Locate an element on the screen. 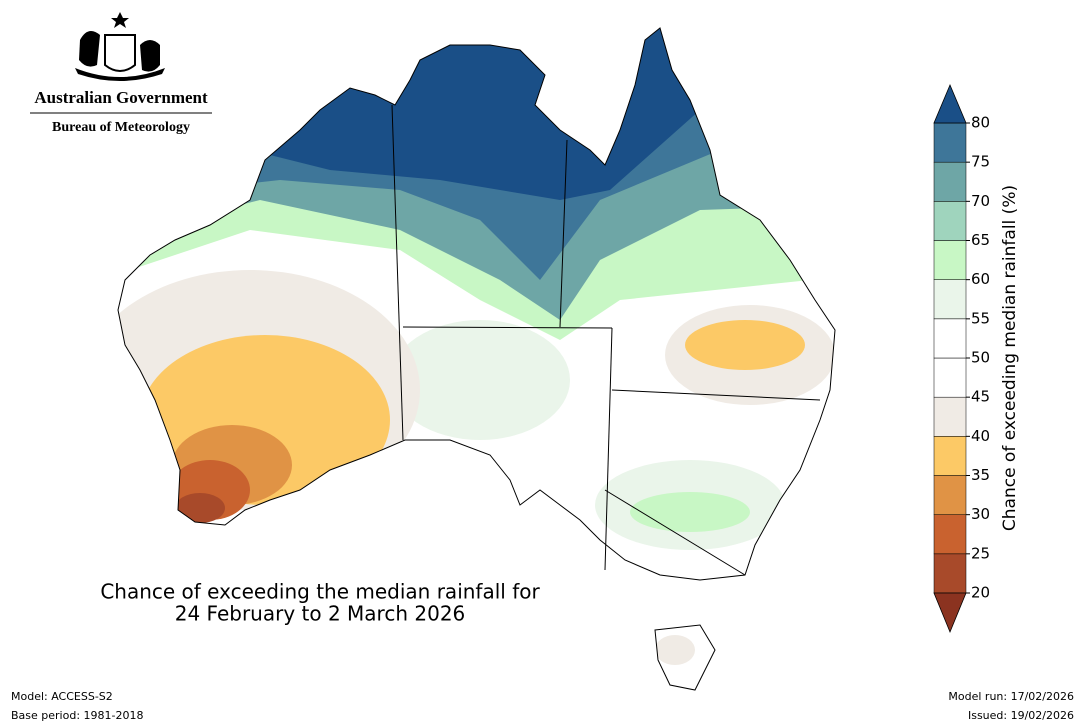  colorbar-tick-label: 45 is located at coordinates (980, 397).